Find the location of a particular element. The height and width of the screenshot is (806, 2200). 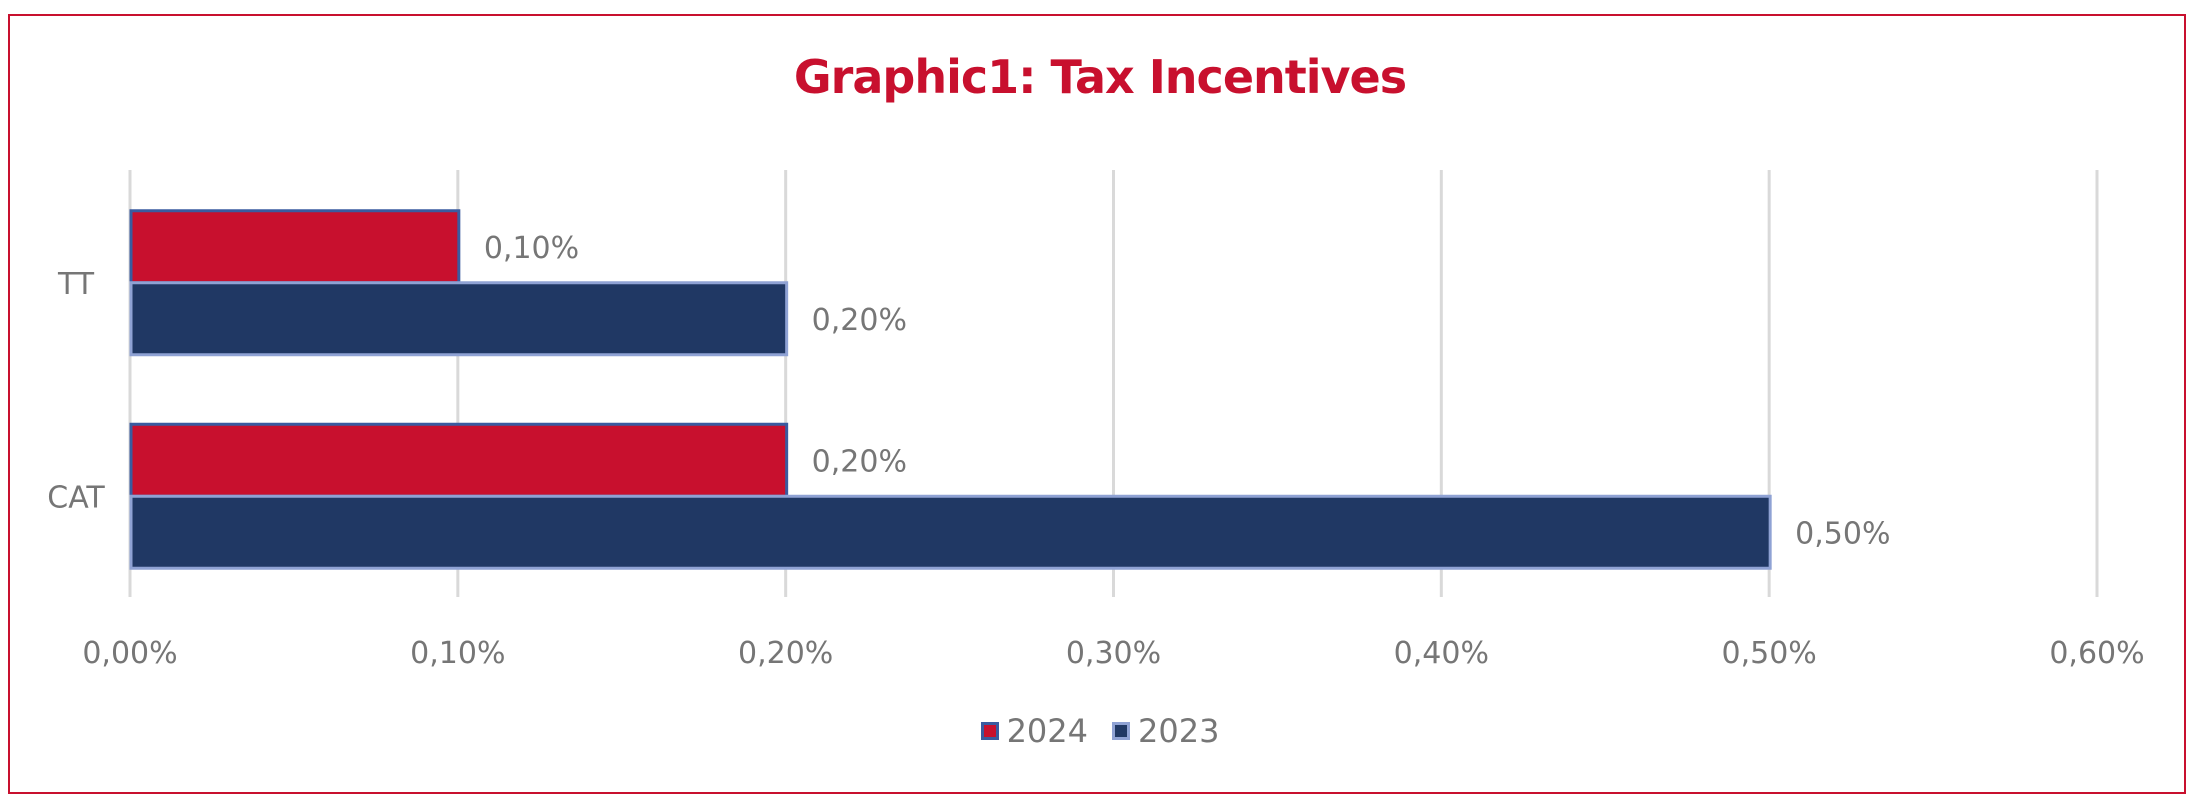

x-tick-label: 0,60% is located at coordinates (2096, 653).